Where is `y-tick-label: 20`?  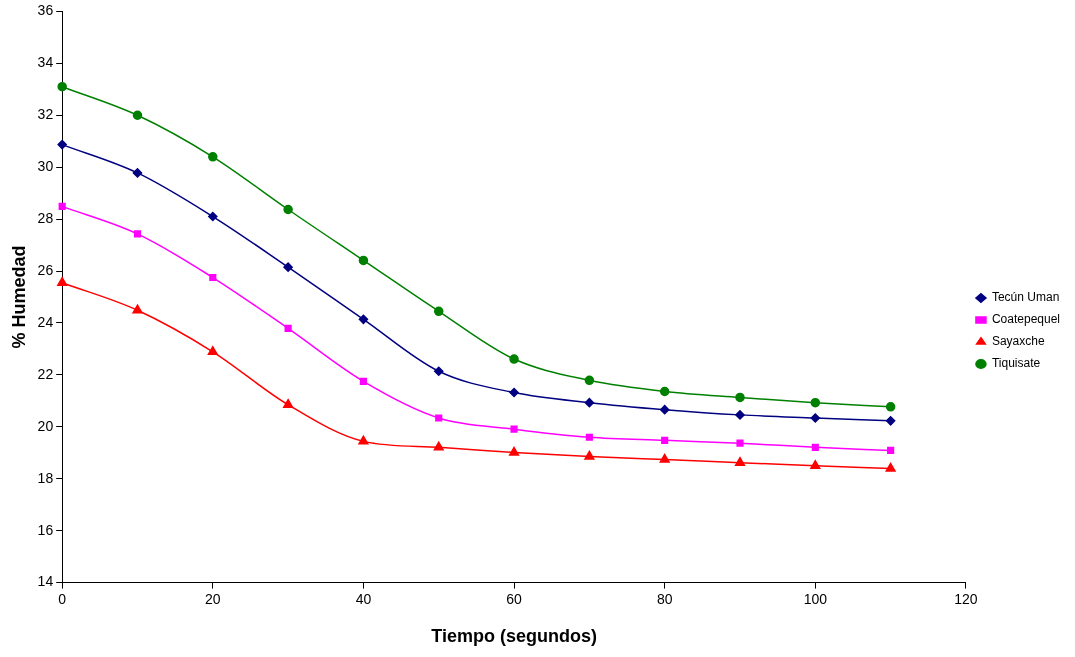 y-tick-label: 20 is located at coordinates (45, 425).